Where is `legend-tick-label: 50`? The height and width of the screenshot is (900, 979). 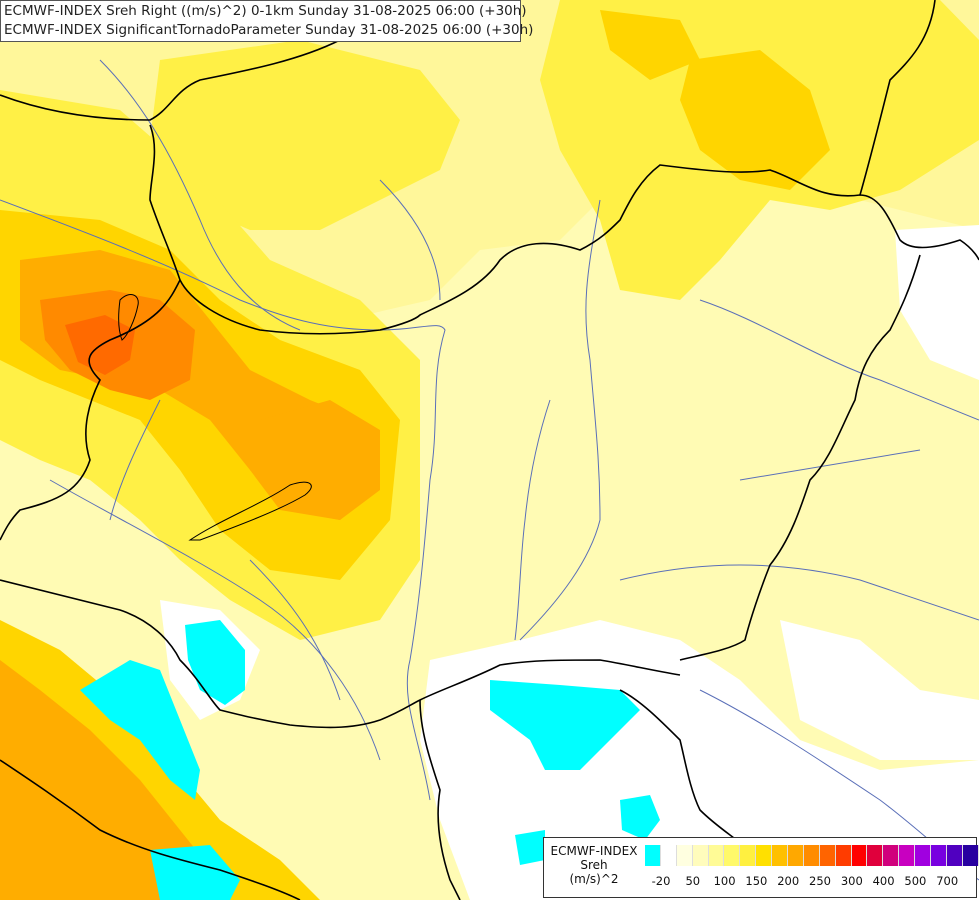 legend-tick-label: 50 is located at coordinates (693, 881).